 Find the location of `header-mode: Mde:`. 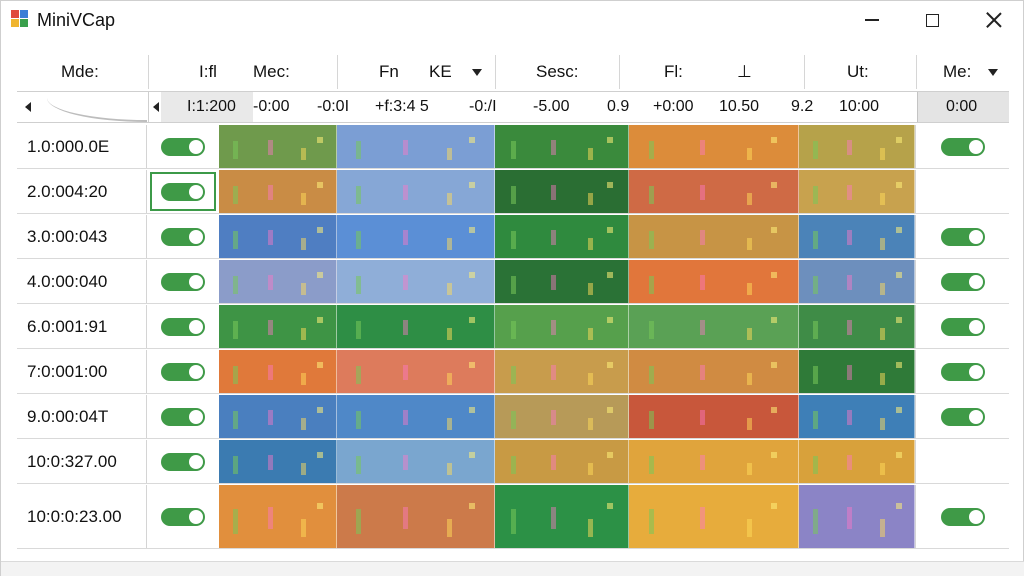

header-mode: Mde: is located at coordinates (80, 71).